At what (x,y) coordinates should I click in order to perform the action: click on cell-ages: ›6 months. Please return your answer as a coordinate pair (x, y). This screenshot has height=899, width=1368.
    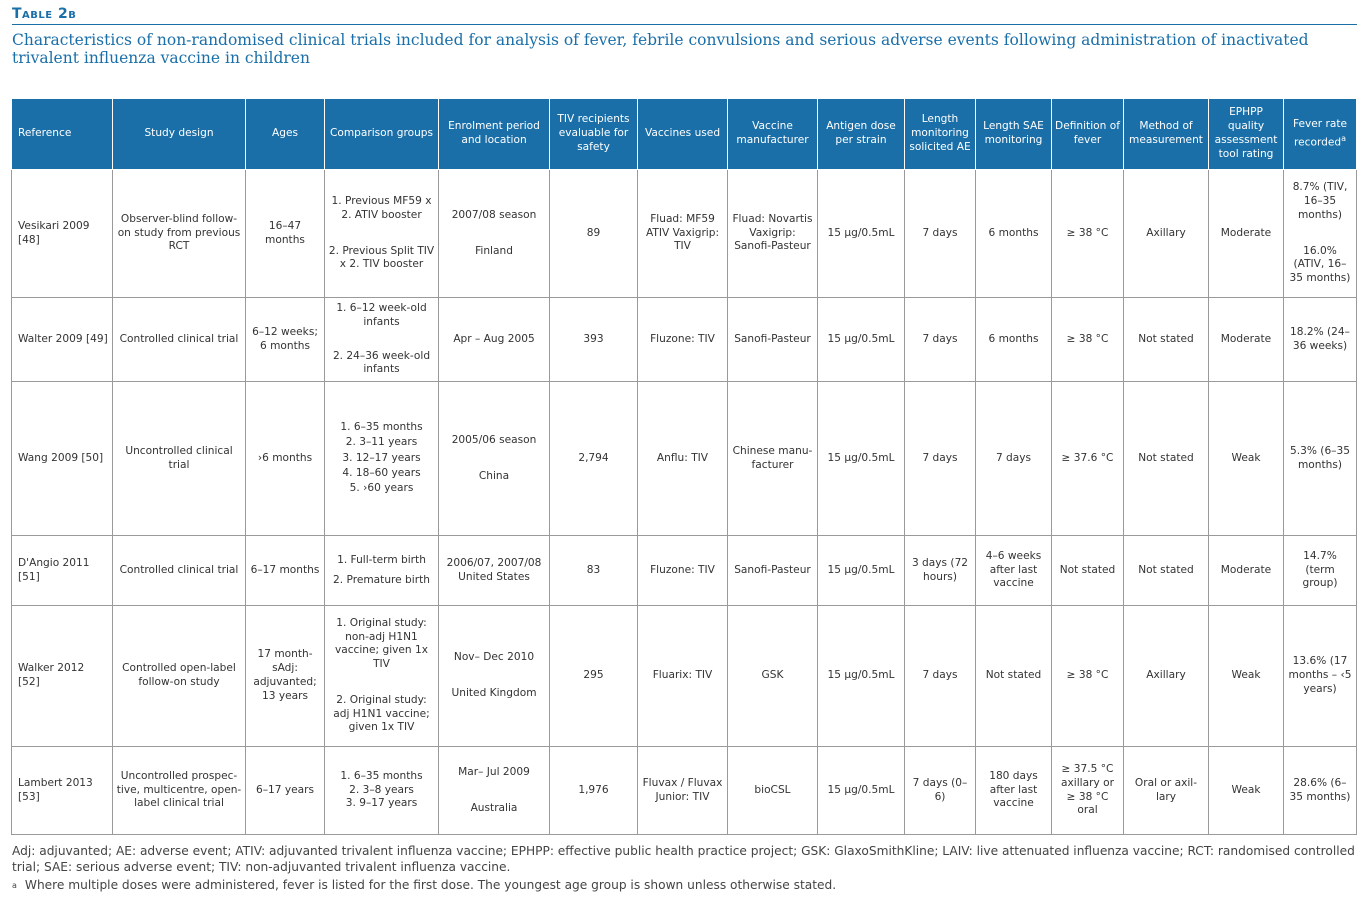
    Looking at the image, I should click on (285, 458).